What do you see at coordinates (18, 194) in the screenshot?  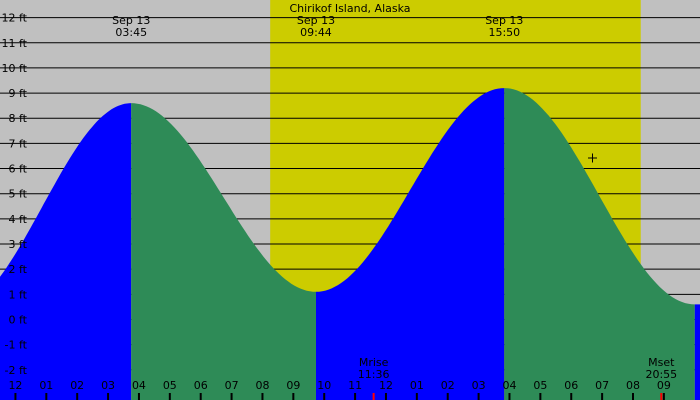 I see `y-tick-label: 5 ft` at bounding box center [18, 194].